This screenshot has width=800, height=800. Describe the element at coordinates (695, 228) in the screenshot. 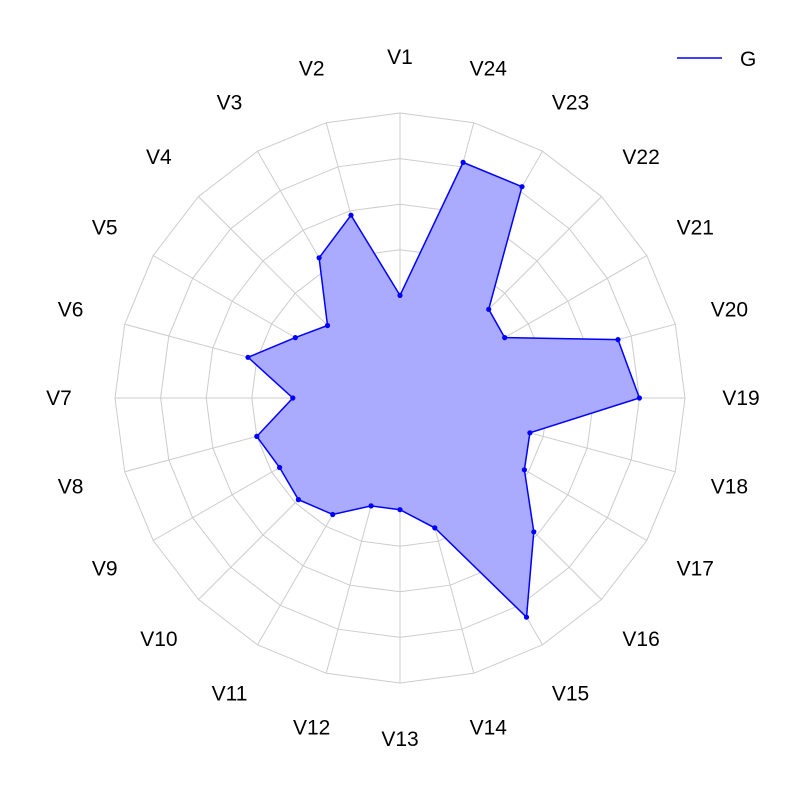

I see `axis-label-v21: V21` at that location.